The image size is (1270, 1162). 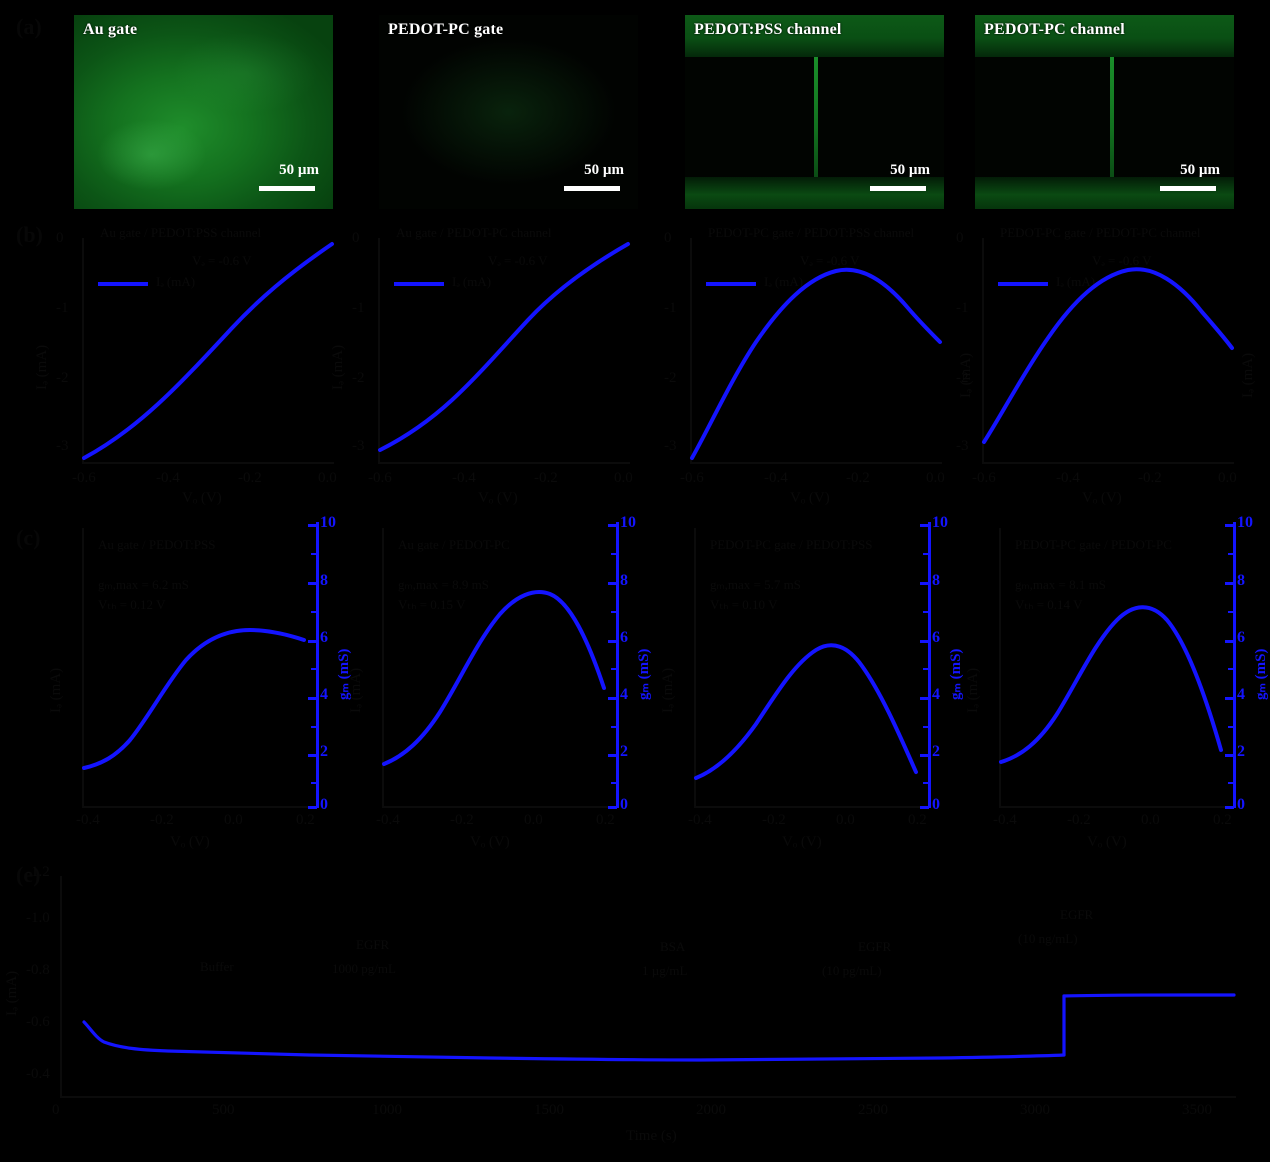 I want to click on x-tick-label: 2500, so click(x=873, y=1110).